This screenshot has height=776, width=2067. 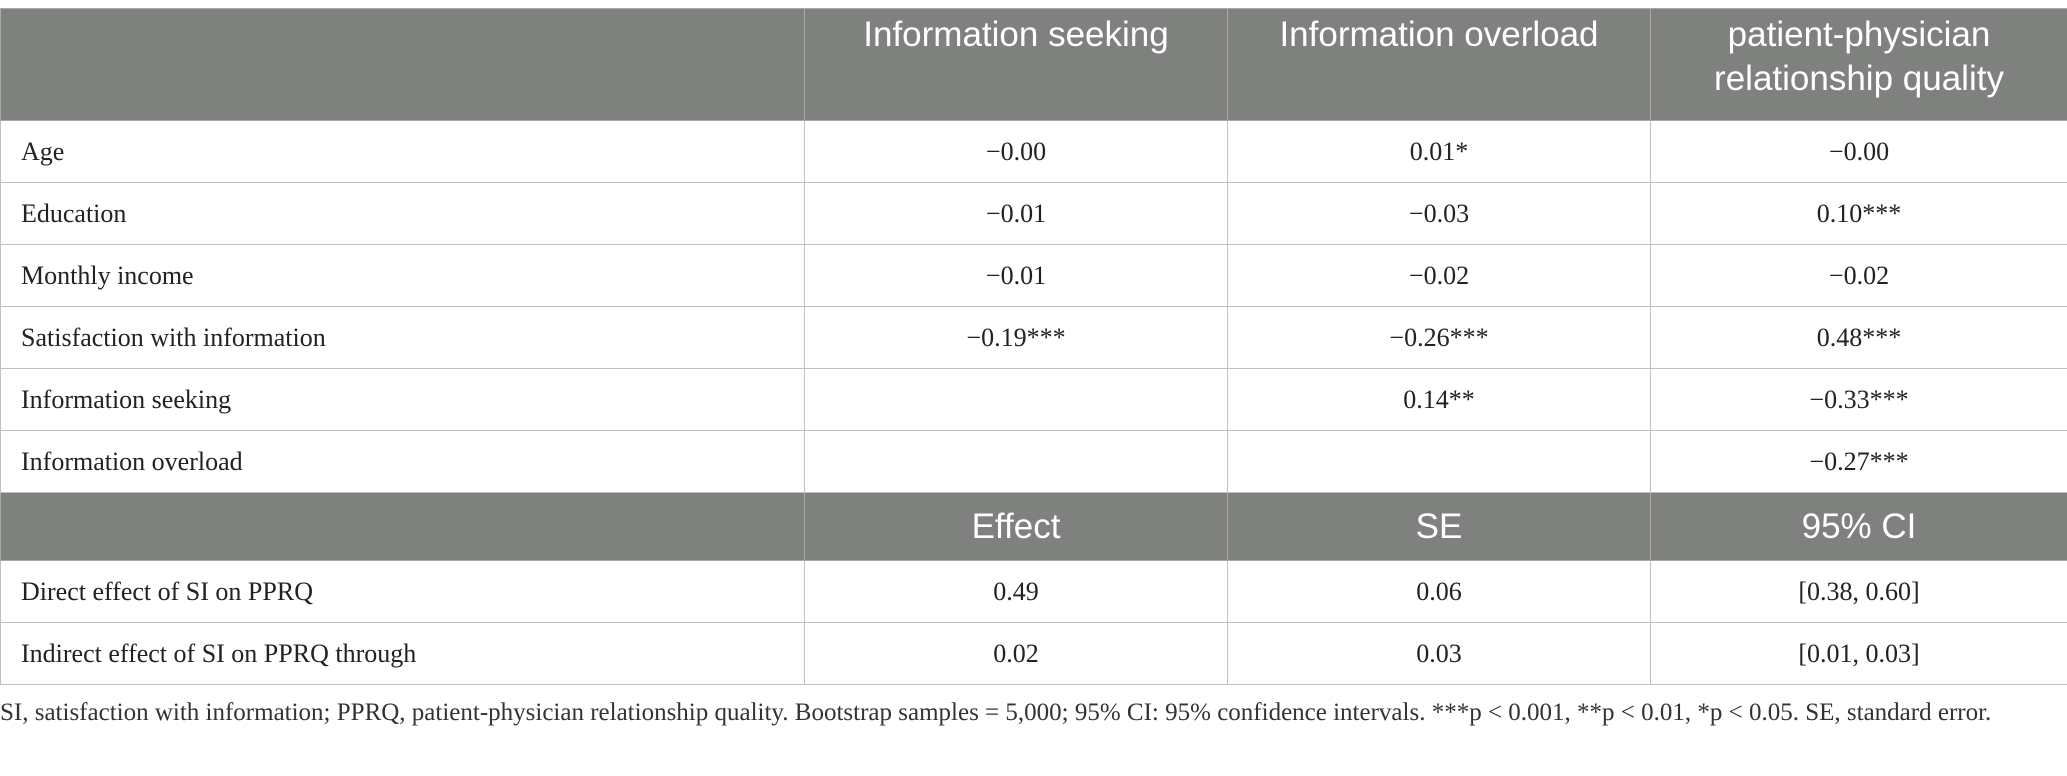 I want to click on table-cell: −0.03, so click(x=1439, y=213).